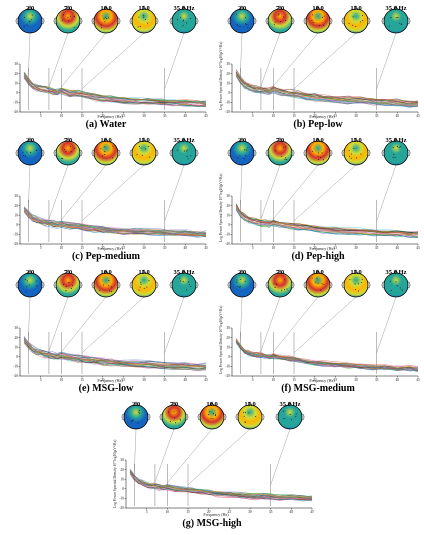  What do you see at coordinates (274, 248) in the screenshot?
I see `x-tick-label: 10` at bounding box center [274, 248].